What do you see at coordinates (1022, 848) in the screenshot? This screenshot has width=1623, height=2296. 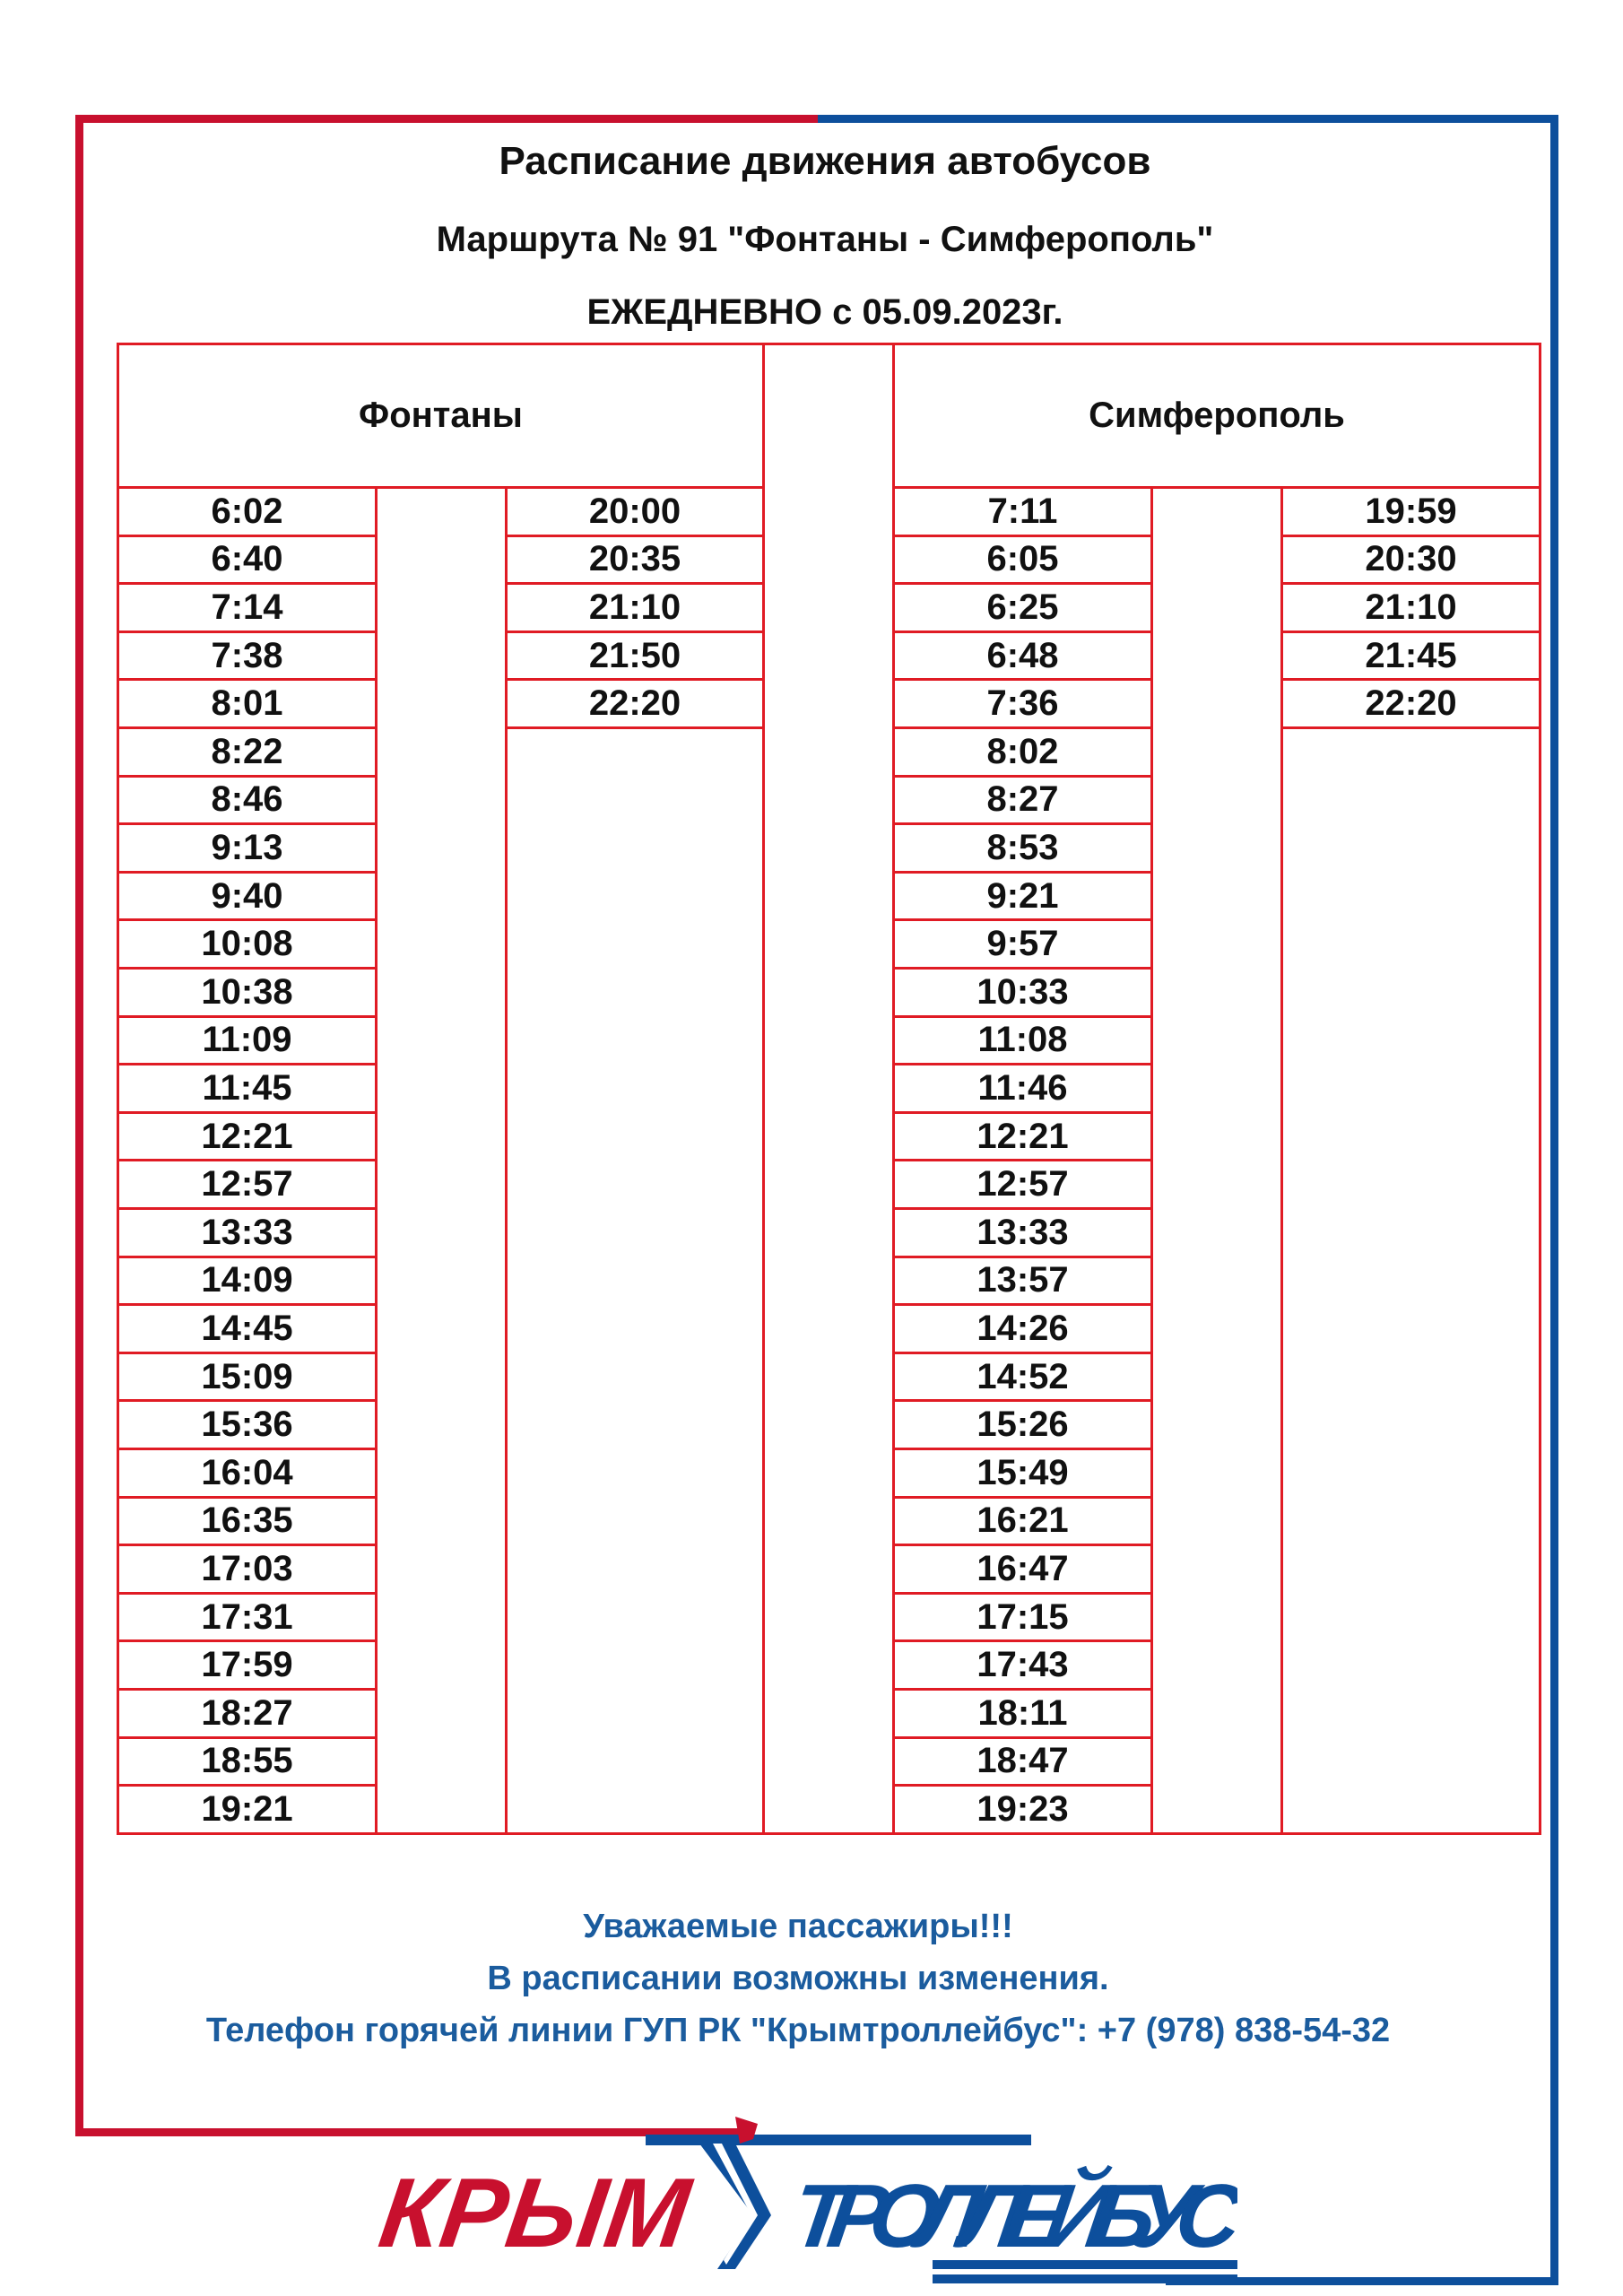 I see `departure-time: 8:53` at bounding box center [1022, 848].